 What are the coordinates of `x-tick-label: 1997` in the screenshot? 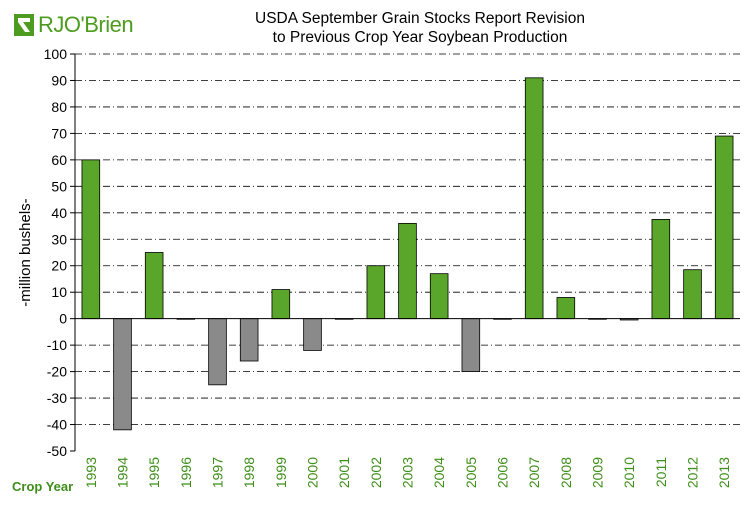 It's located at (218, 472).